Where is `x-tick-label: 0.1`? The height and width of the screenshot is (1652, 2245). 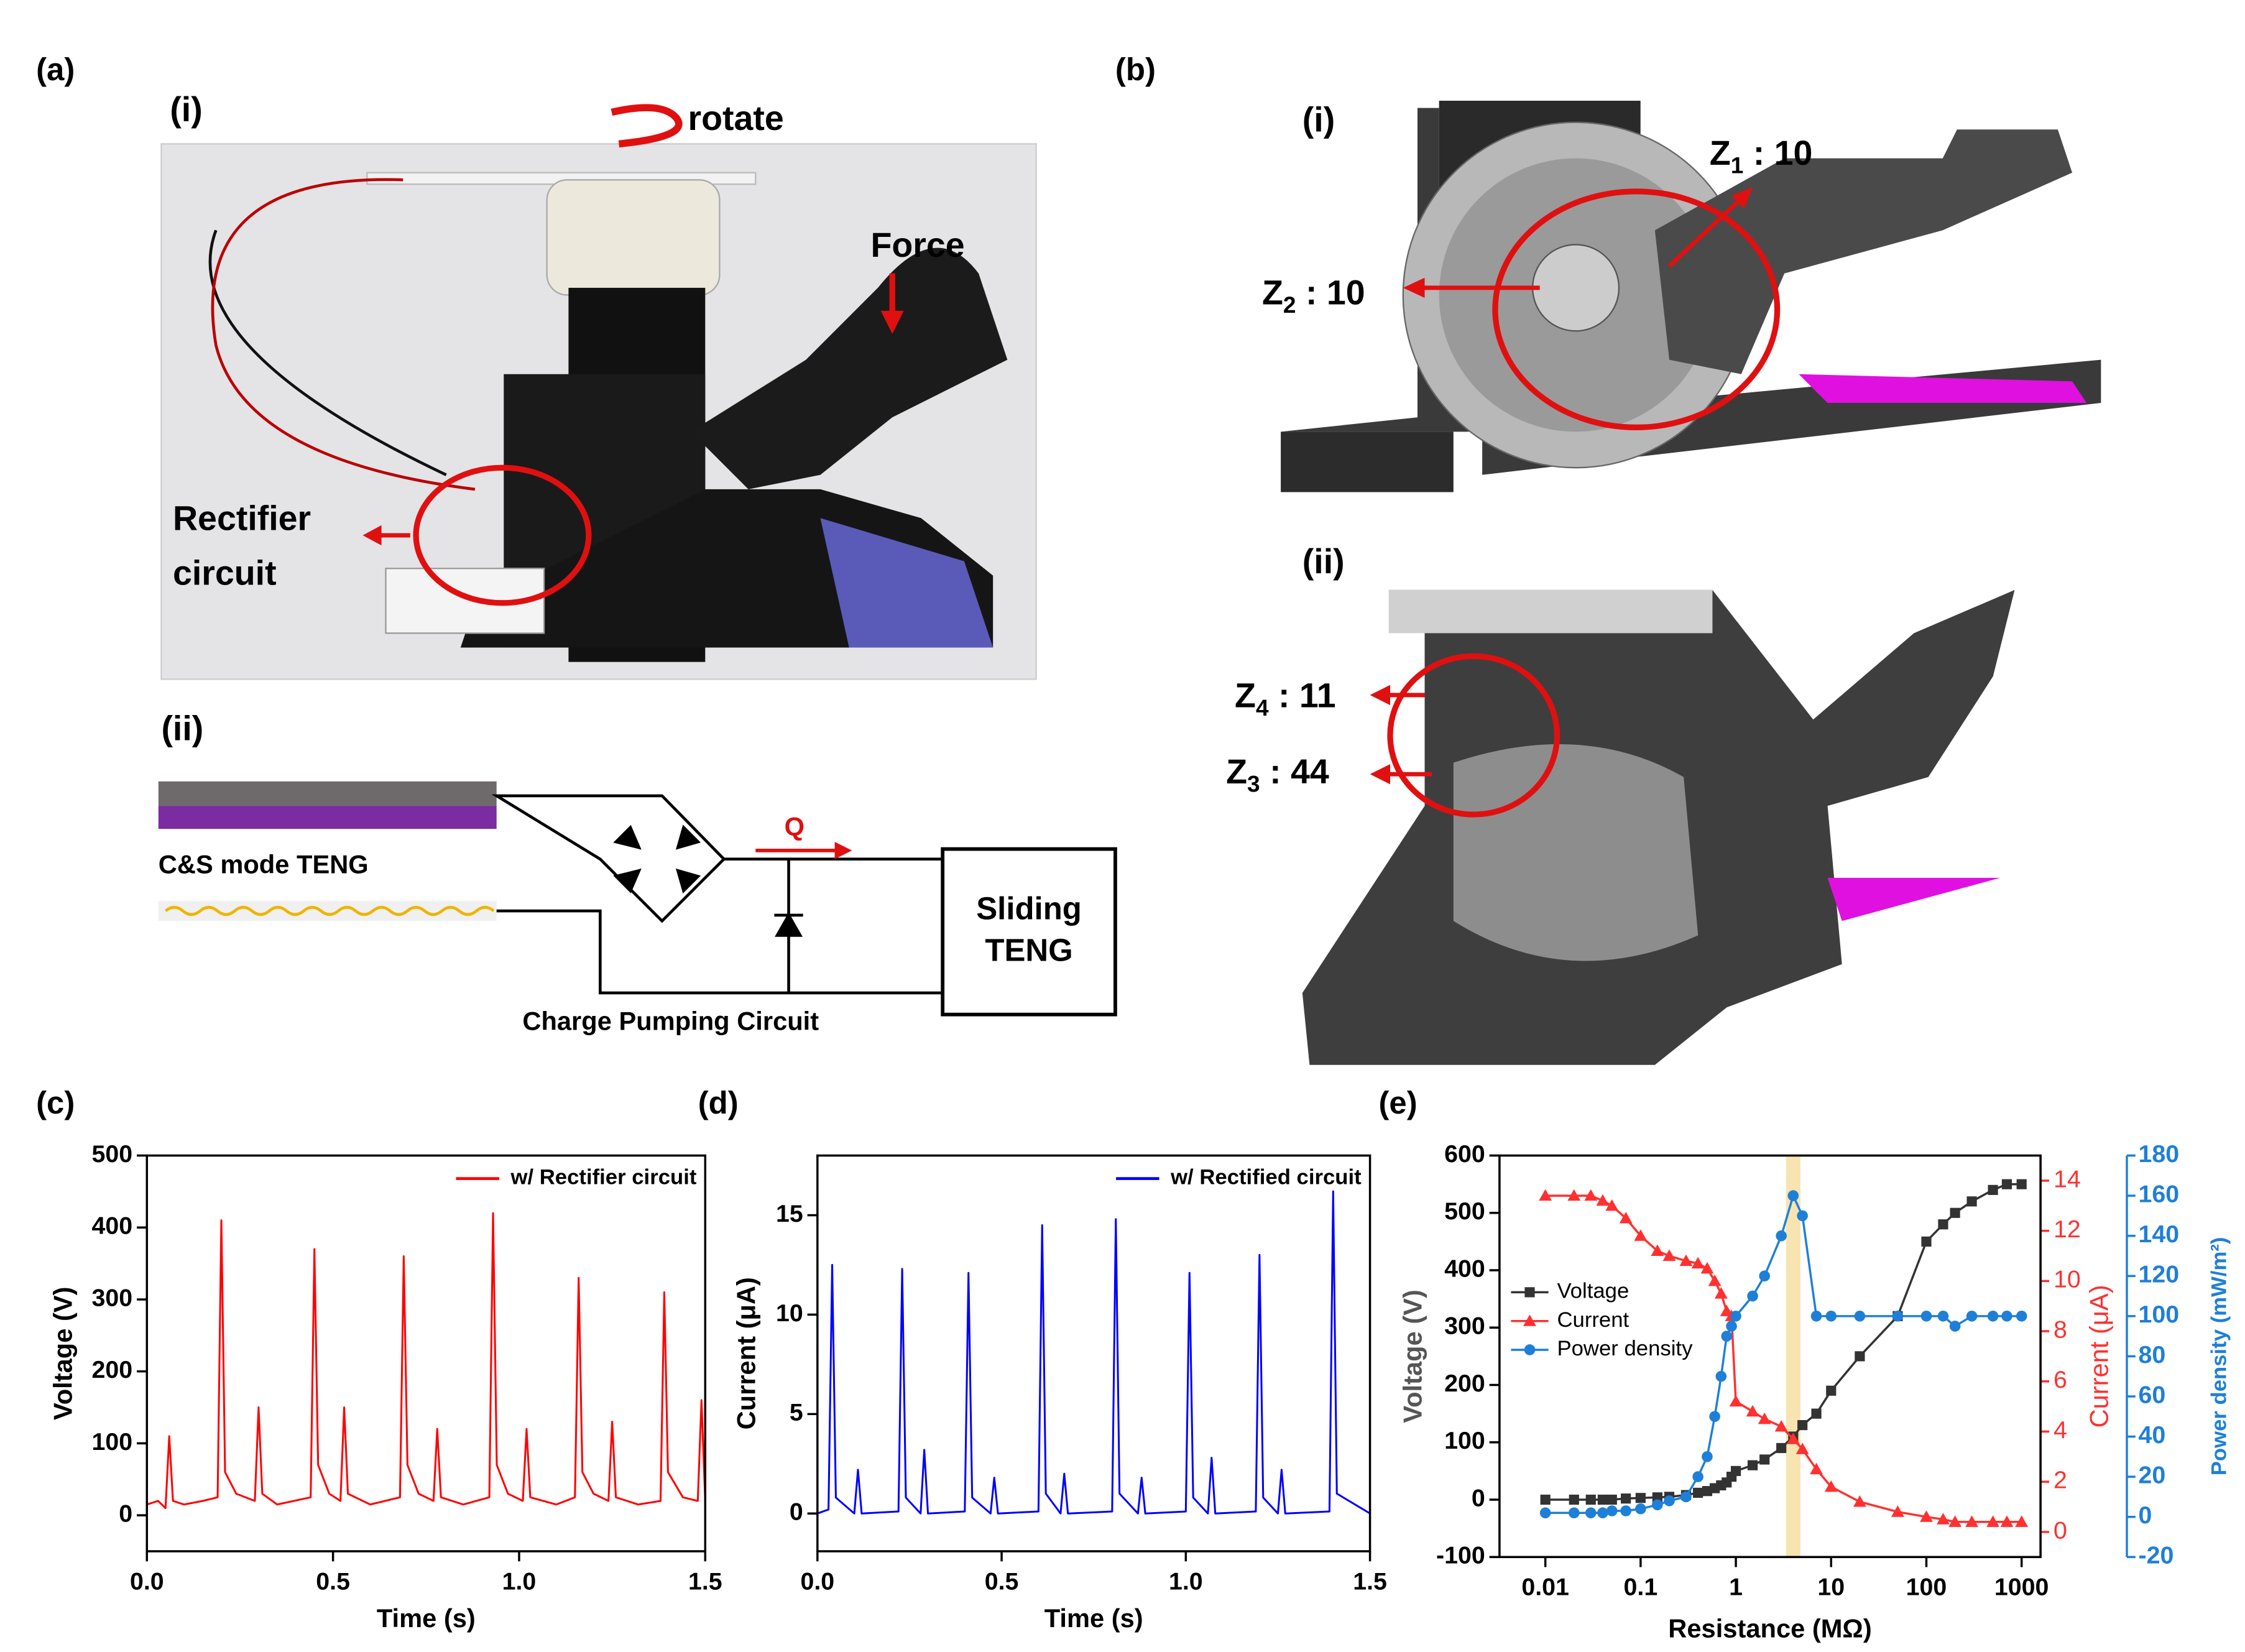
x-tick-label: 0.1 is located at coordinates (1641, 1587).